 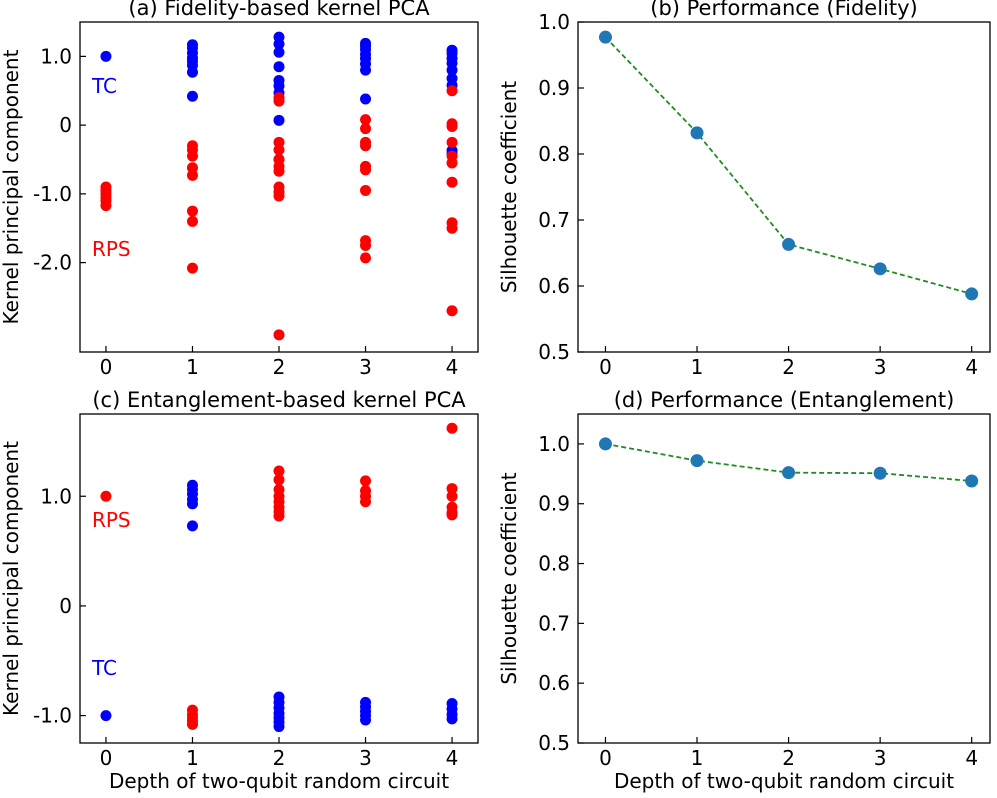 I want to click on y-tick-label: -2.0, so click(x=52, y=263).